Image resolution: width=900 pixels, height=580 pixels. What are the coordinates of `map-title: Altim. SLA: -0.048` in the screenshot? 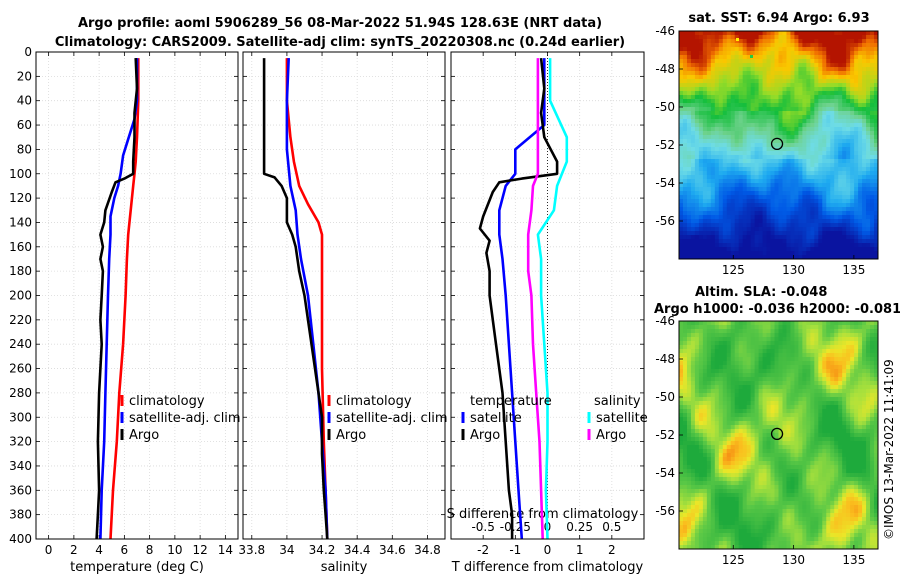 It's located at (761, 292).